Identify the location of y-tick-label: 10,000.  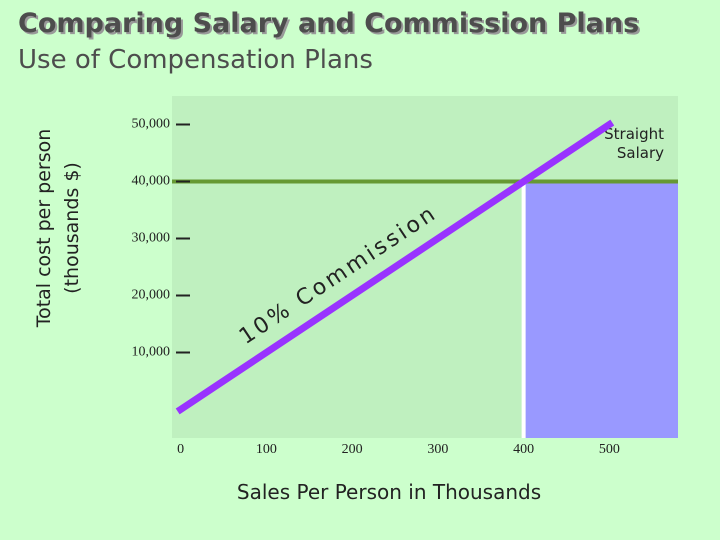
(151, 352).